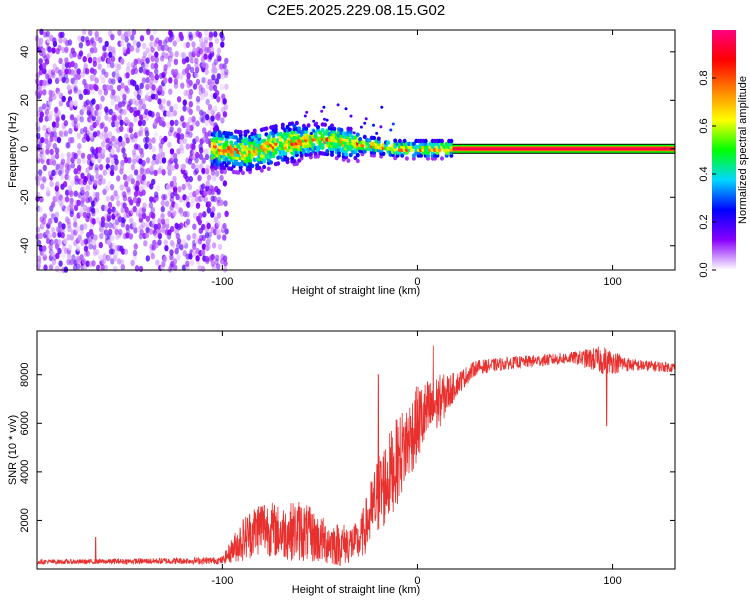 Image resolution: width=750 pixels, height=600 pixels. I want to click on snr-x-label: Height of straight line (km), so click(356, 590).